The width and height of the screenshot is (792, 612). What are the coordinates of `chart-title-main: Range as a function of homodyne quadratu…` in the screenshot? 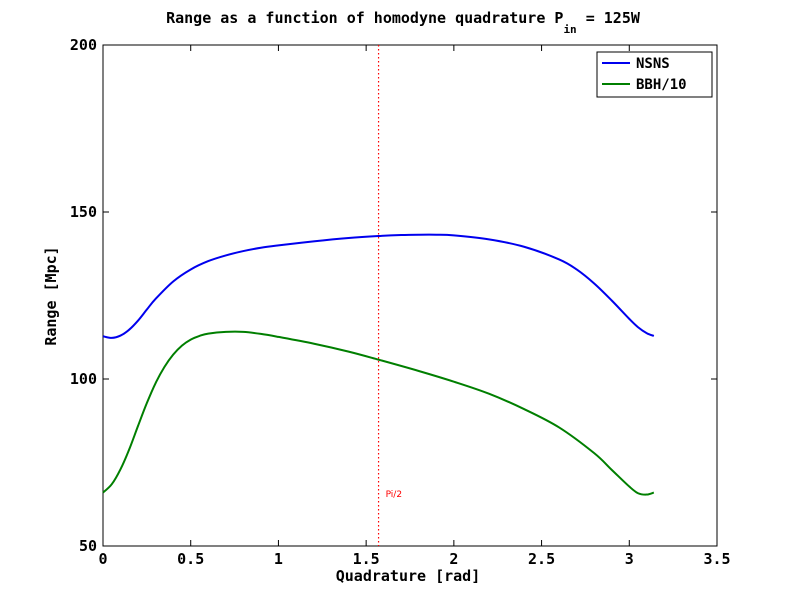 It's located at (364, 18).